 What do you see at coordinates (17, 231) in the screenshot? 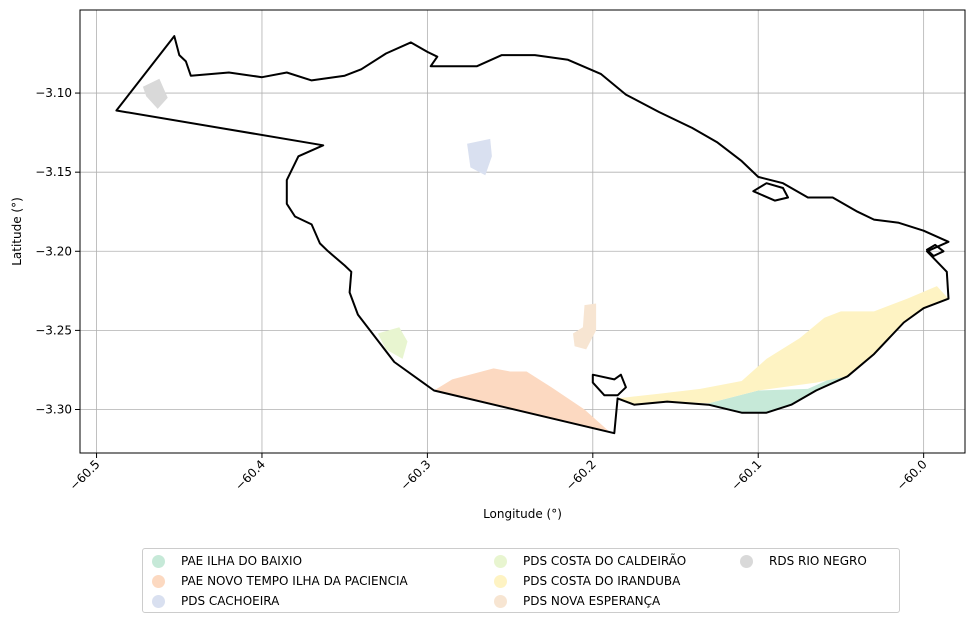
I see `y-axis-label: Latitude (°)` at bounding box center [17, 231].